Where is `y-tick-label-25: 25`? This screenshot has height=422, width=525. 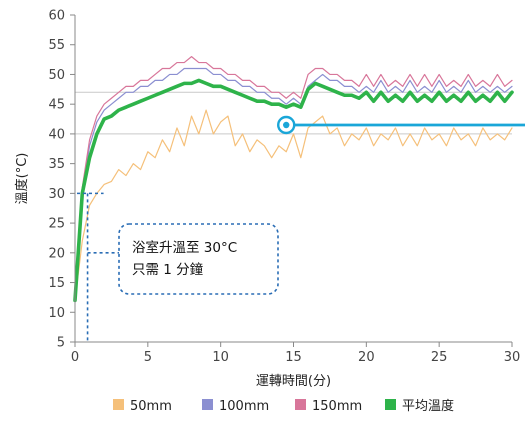 y-tick-label-25: 25 is located at coordinates (56, 224).